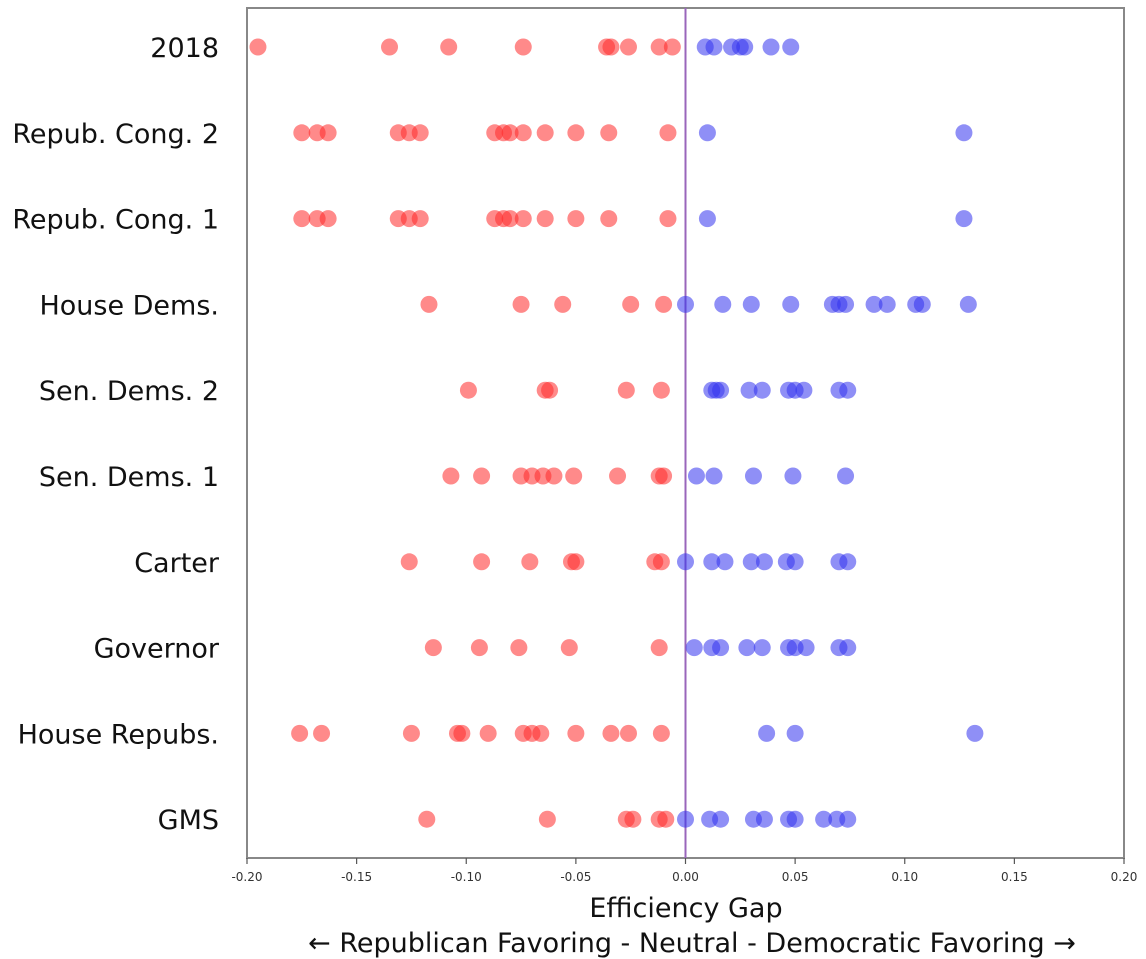  What do you see at coordinates (795, 877) in the screenshot?
I see `x-tick-label: 0.05` at bounding box center [795, 877].